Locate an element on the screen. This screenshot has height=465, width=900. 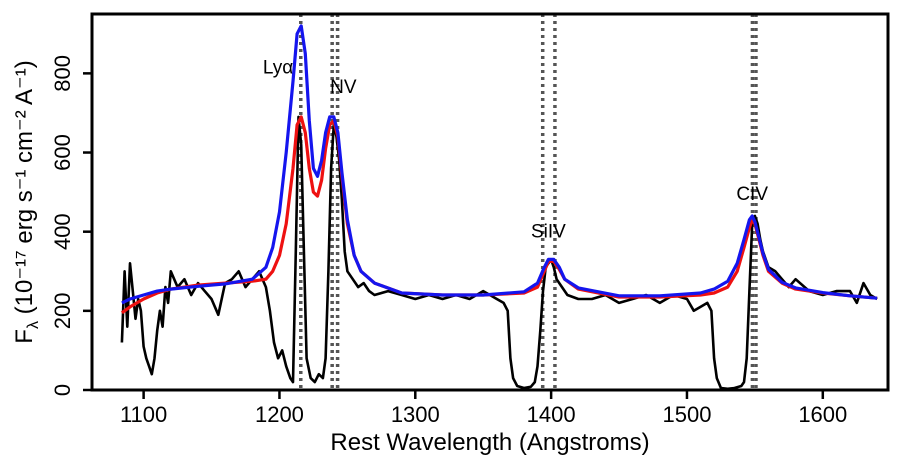
y-axis-title-units: (10⁻¹⁷ erg s⁻¹ cm⁻² A⁻¹) is located at coordinates (24, 190).